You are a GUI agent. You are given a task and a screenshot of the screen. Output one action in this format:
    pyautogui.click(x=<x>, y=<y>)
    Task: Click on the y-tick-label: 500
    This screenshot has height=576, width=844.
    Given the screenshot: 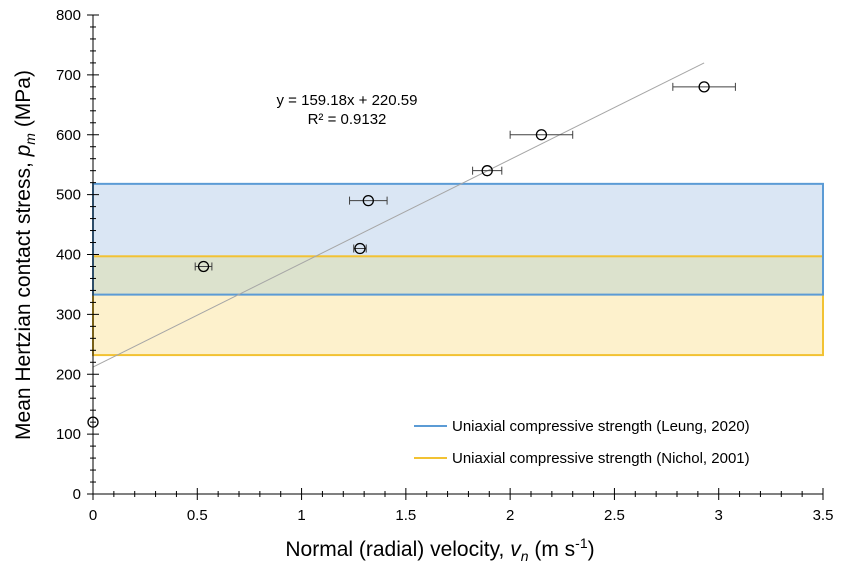 What is the action you would take?
    pyautogui.click(x=68, y=195)
    